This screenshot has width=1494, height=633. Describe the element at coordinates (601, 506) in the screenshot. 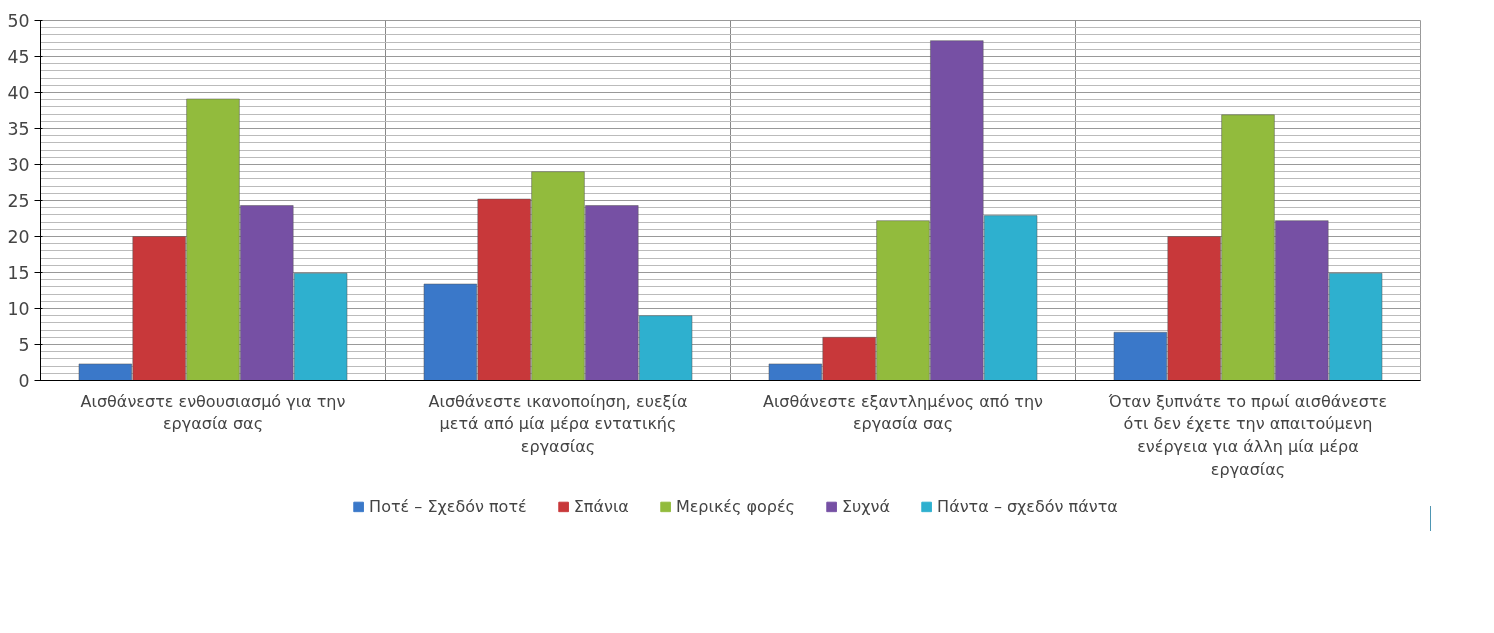

I see `legend-label: Σπάνια` at that location.